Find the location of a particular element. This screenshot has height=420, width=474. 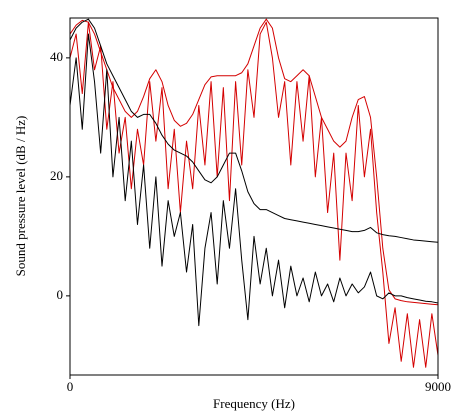

y-tick-label: 0 is located at coordinates (60, 294).